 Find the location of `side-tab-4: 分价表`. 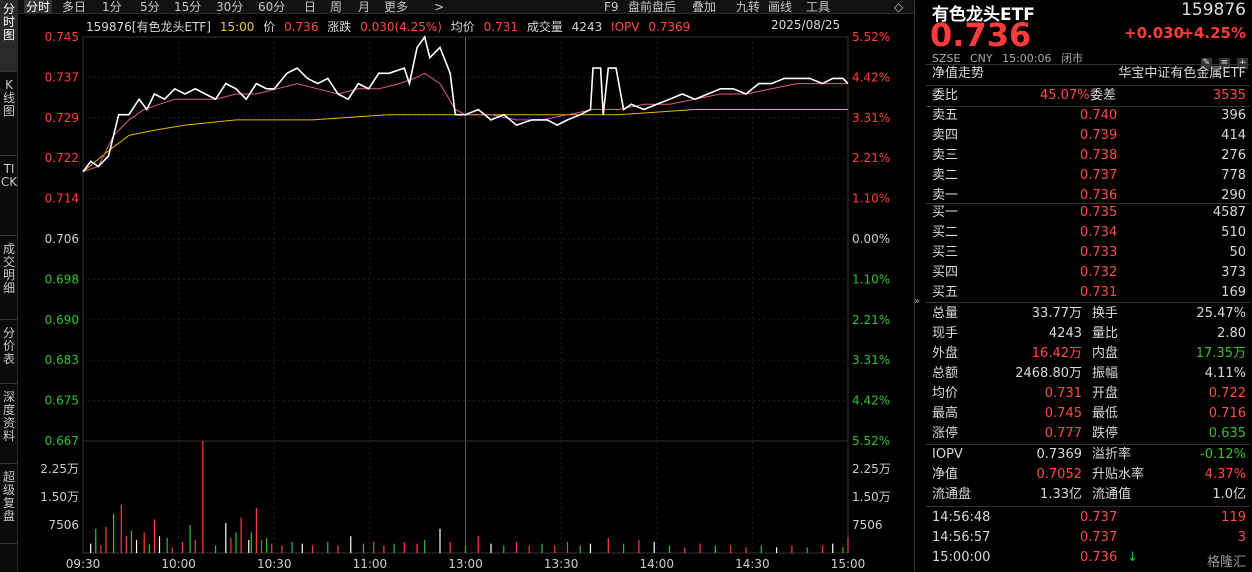

side-tab-4: 分价表 is located at coordinates (9, 354).